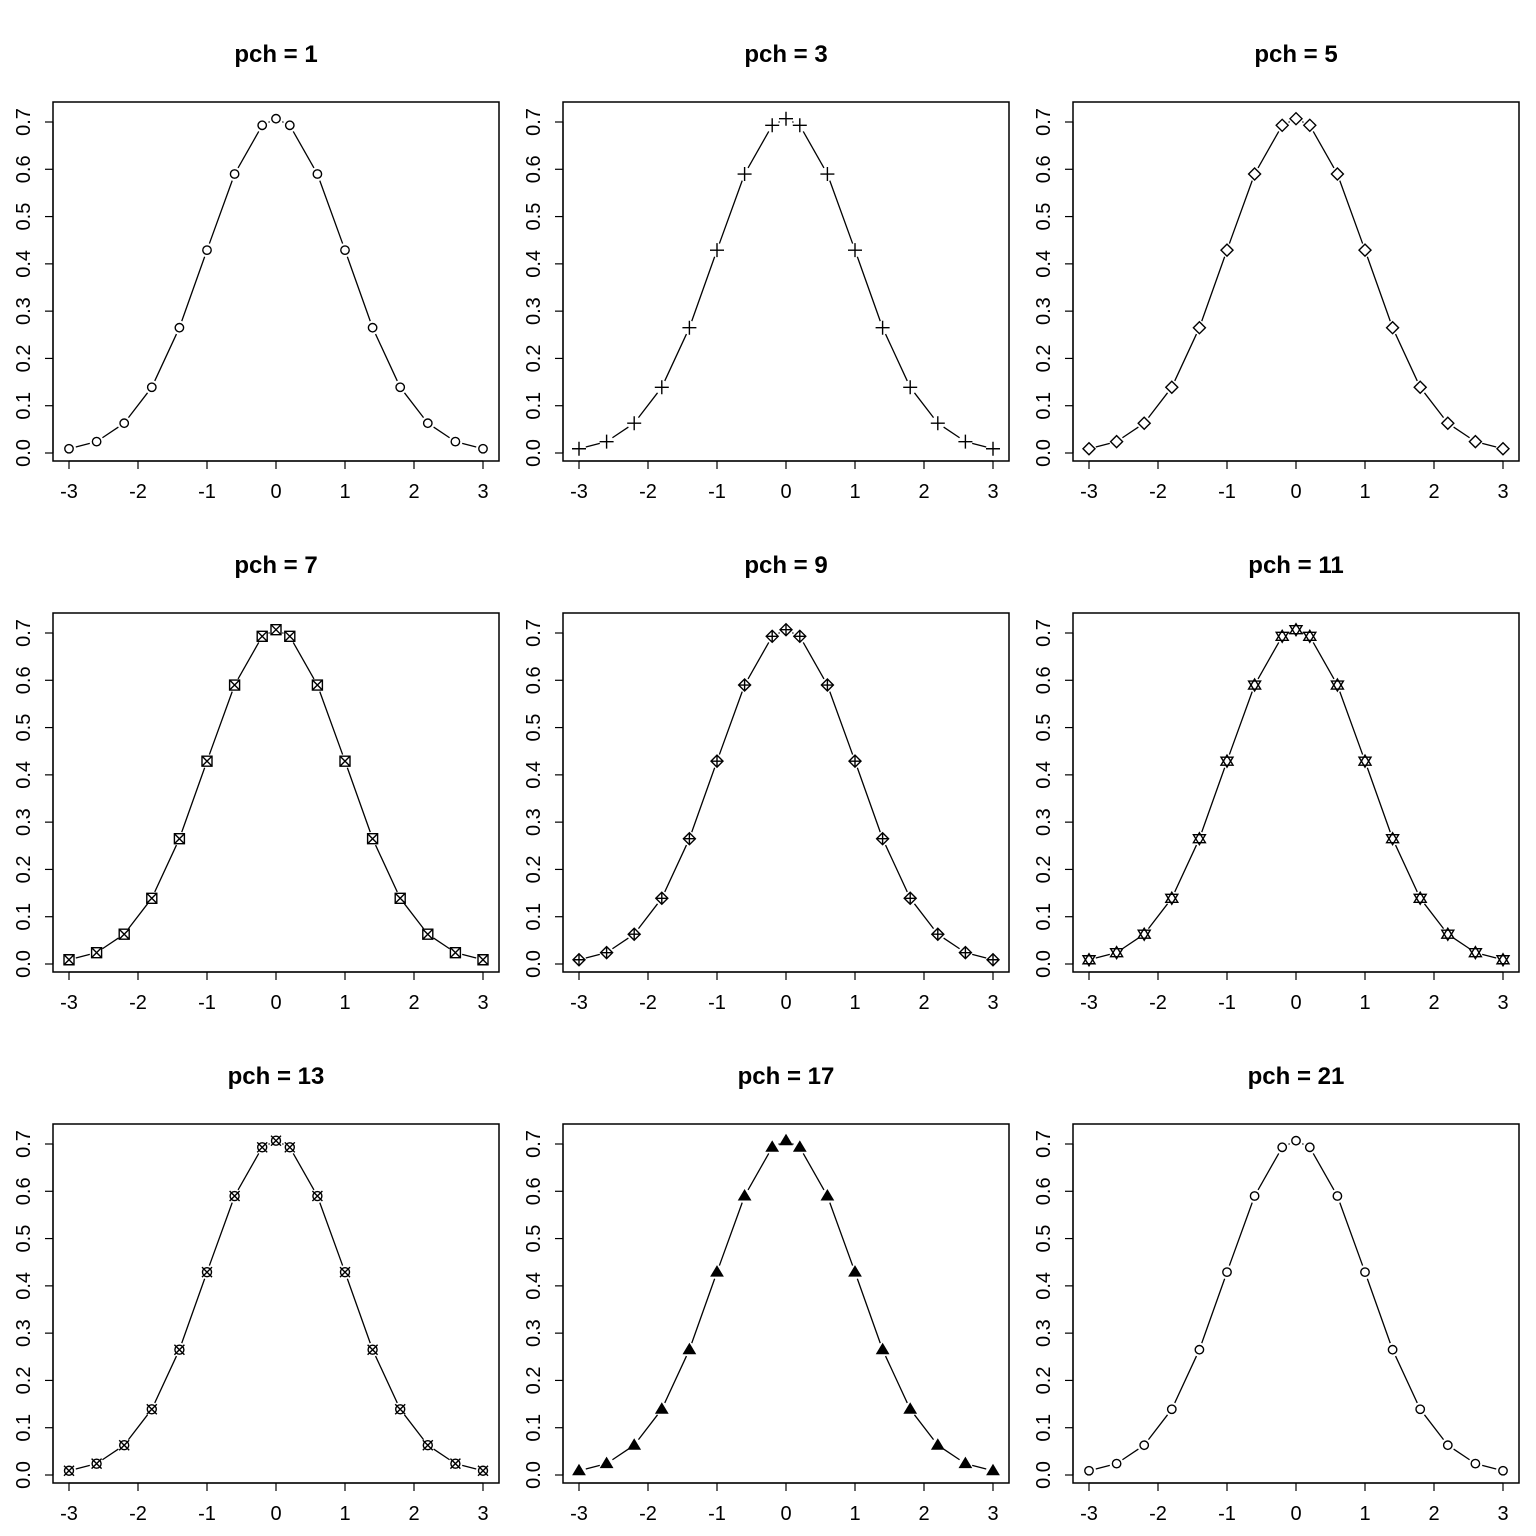  What do you see at coordinates (923, 1514) in the screenshot?
I see `x-tick-label: 2` at bounding box center [923, 1514].